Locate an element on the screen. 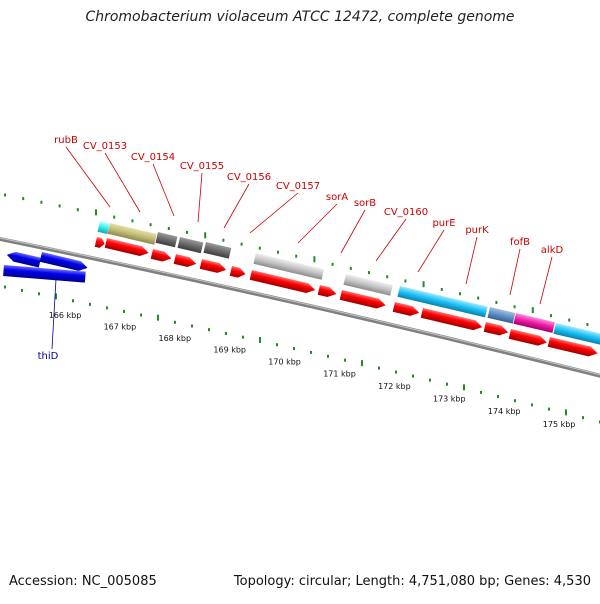 The width and height of the screenshot is (600, 604). gene-label: sorA is located at coordinates (337, 197).